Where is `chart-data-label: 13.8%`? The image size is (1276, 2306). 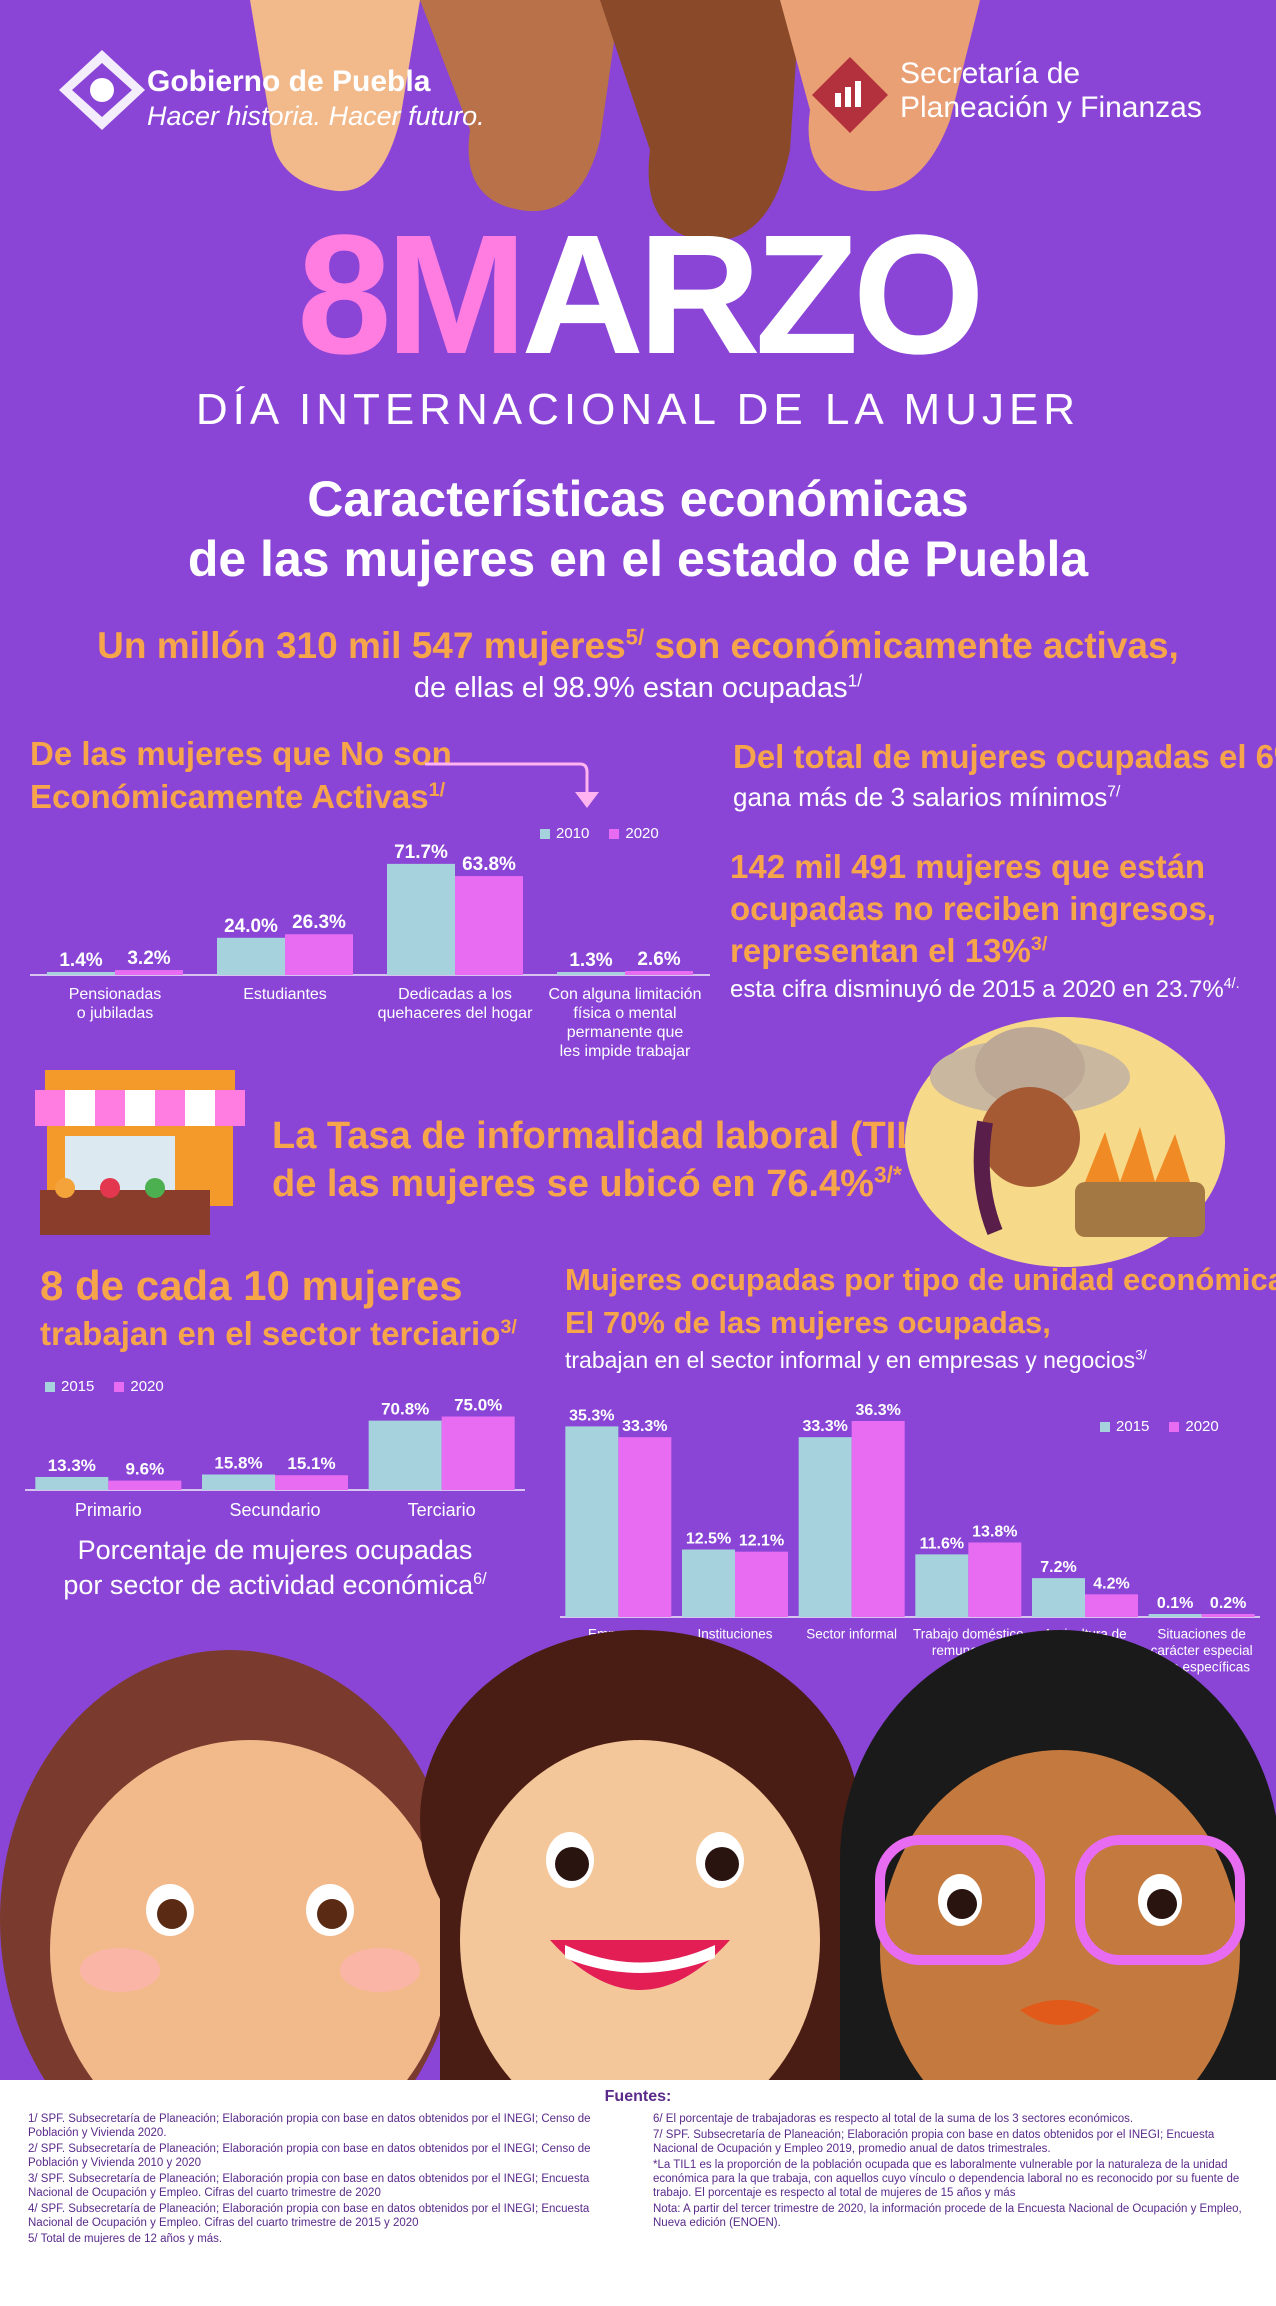
chart-data-label: 13.8% is located at coordinates (994, 1531).